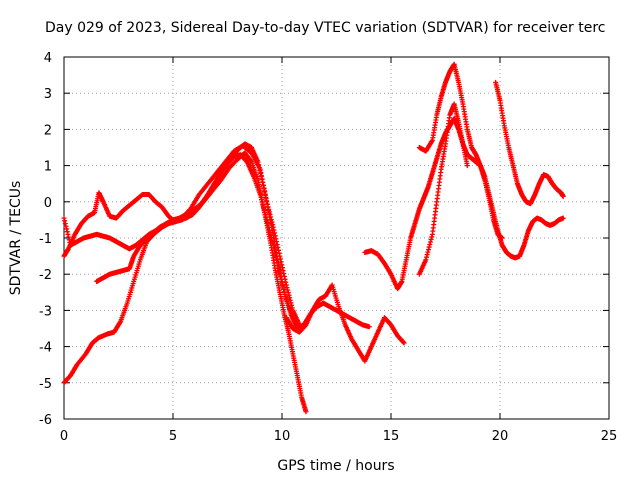 This screenshot has height=480, width=640. What do you see at coordinates (64, 436) in the screenshot?
I see `x-tick-label: 0` at bounding box center [64, 436].